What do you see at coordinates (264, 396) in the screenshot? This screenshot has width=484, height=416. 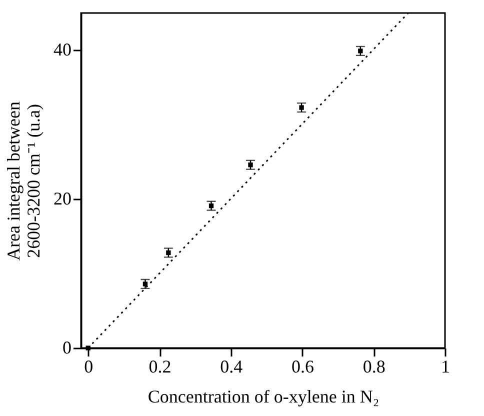 I see `x-axis-title: Concentration of o-xylene in N₂` at bounding box center [264, 396].